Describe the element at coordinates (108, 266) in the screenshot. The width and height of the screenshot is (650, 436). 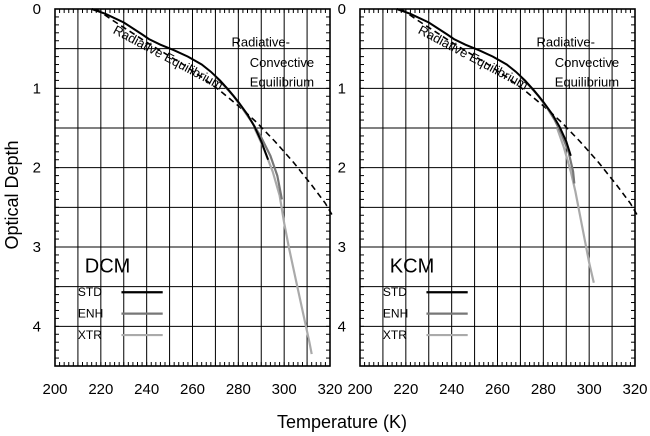
I see `panel-label: DCM` at that location.